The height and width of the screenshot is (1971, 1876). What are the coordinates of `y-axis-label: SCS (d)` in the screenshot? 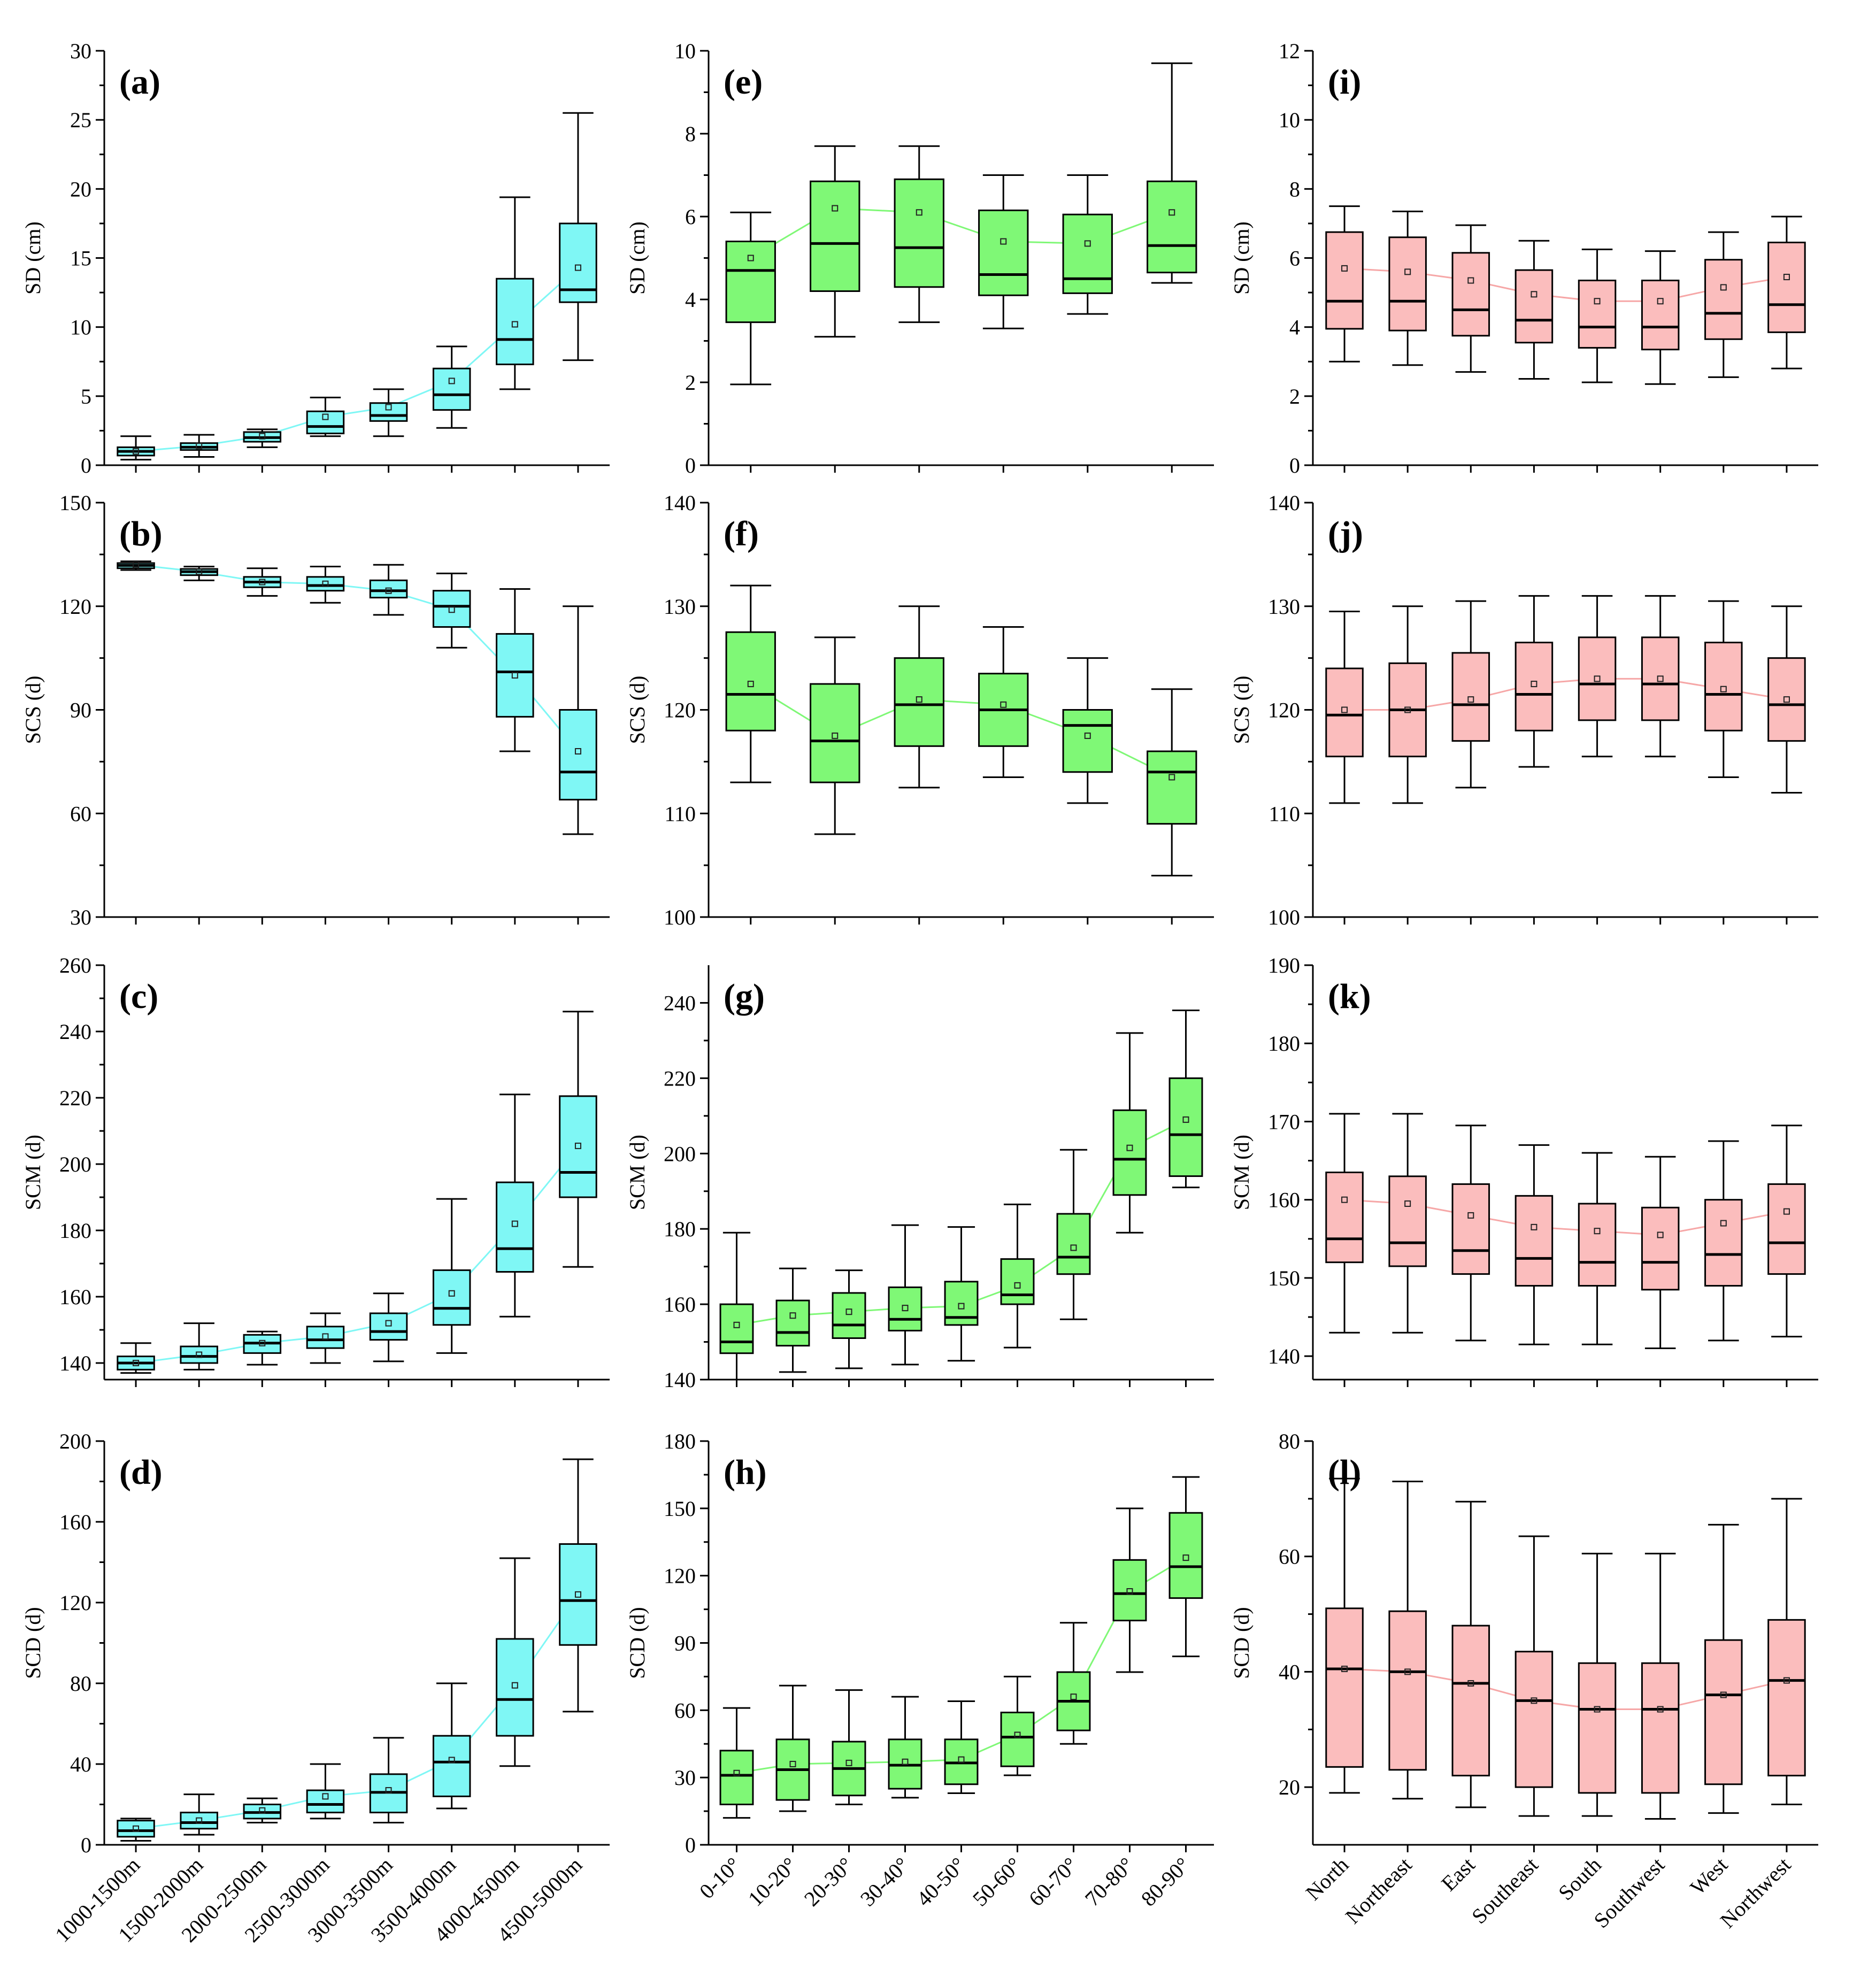 It's located at (1241, 710).